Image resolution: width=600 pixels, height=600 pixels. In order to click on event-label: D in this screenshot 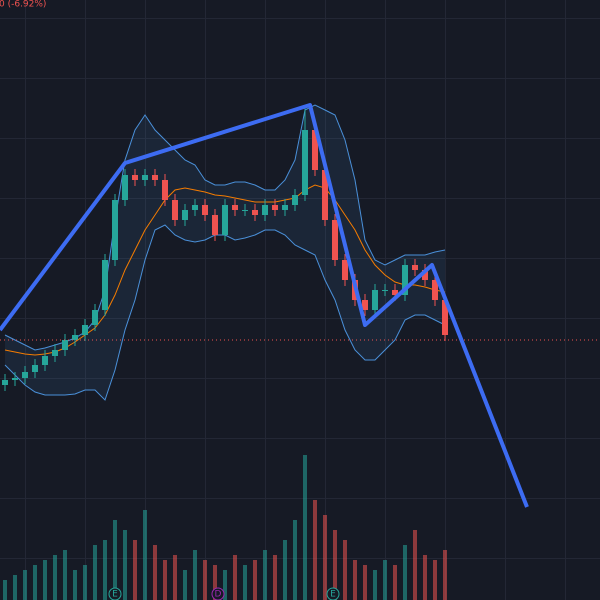, I will do `click(218, 595)`.